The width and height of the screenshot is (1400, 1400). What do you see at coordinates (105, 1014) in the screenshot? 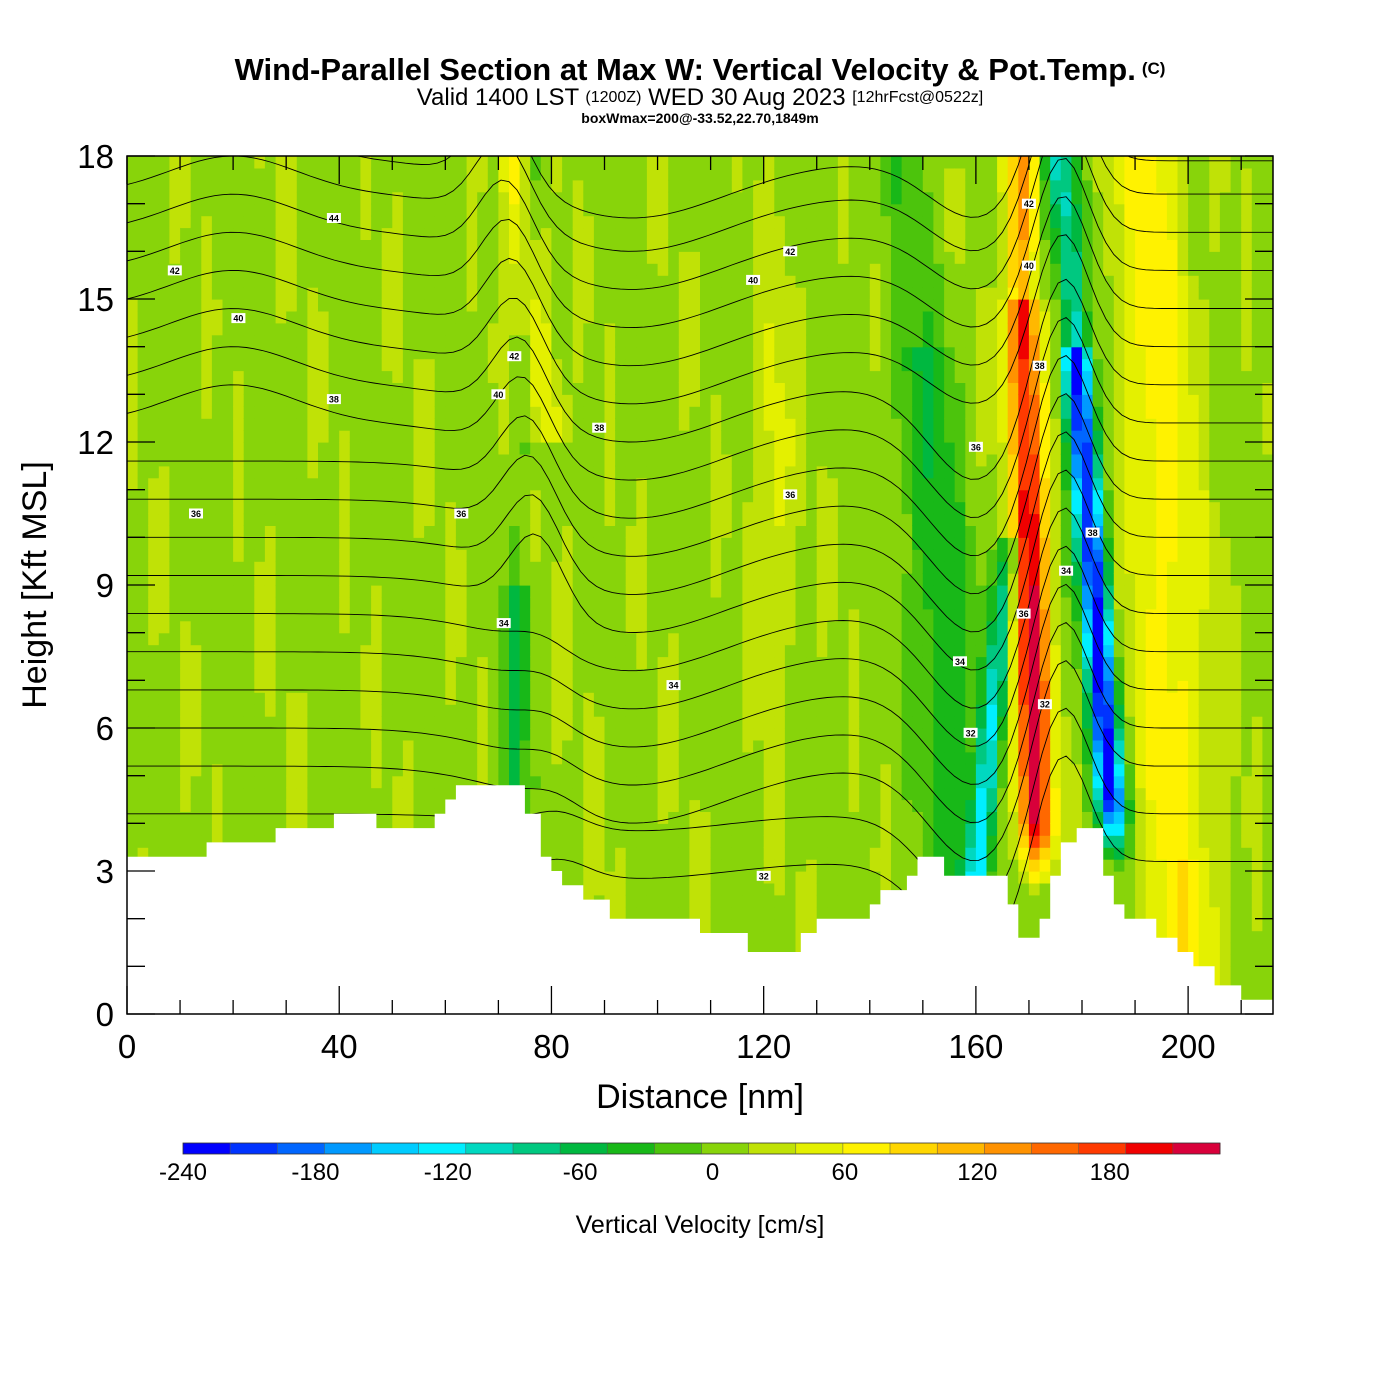
I see `y-tick-label: 0` at bounding box center [105, 1014].